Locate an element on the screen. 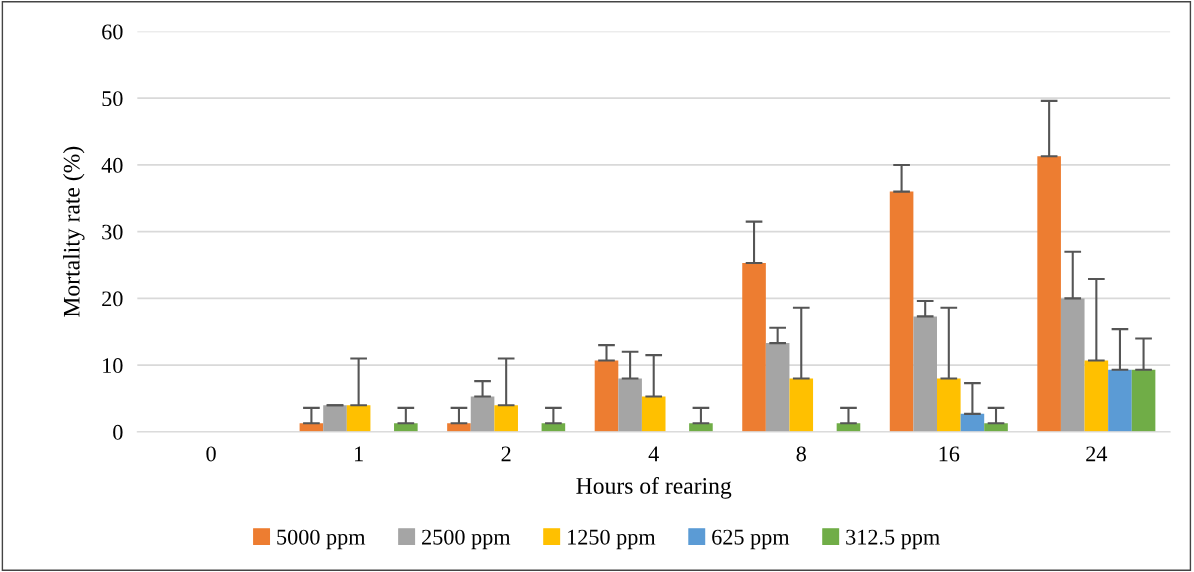  y-tick-label: 30 is located at coordinates (112, 232).